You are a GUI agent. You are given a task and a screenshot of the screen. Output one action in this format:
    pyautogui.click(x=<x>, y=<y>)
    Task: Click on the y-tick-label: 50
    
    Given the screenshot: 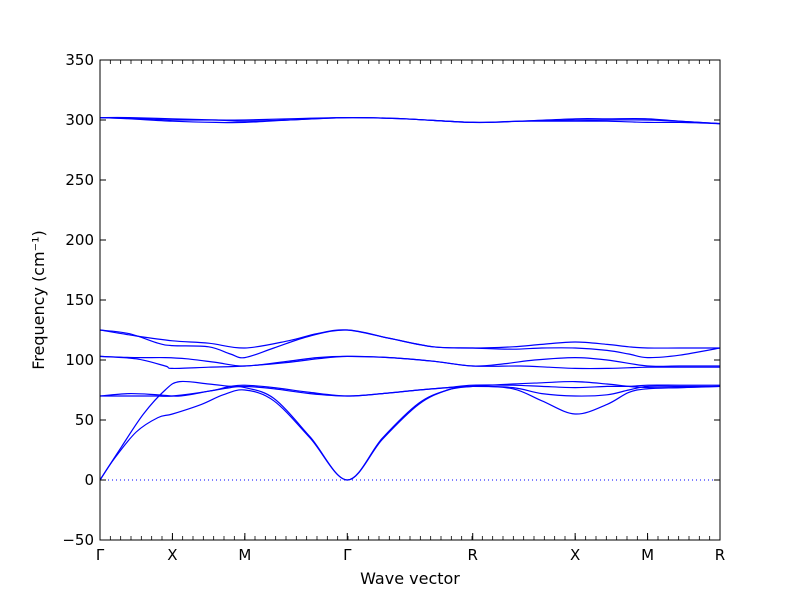 What is the action you would take?
    pyautogui.click(x=84, y=420)
    